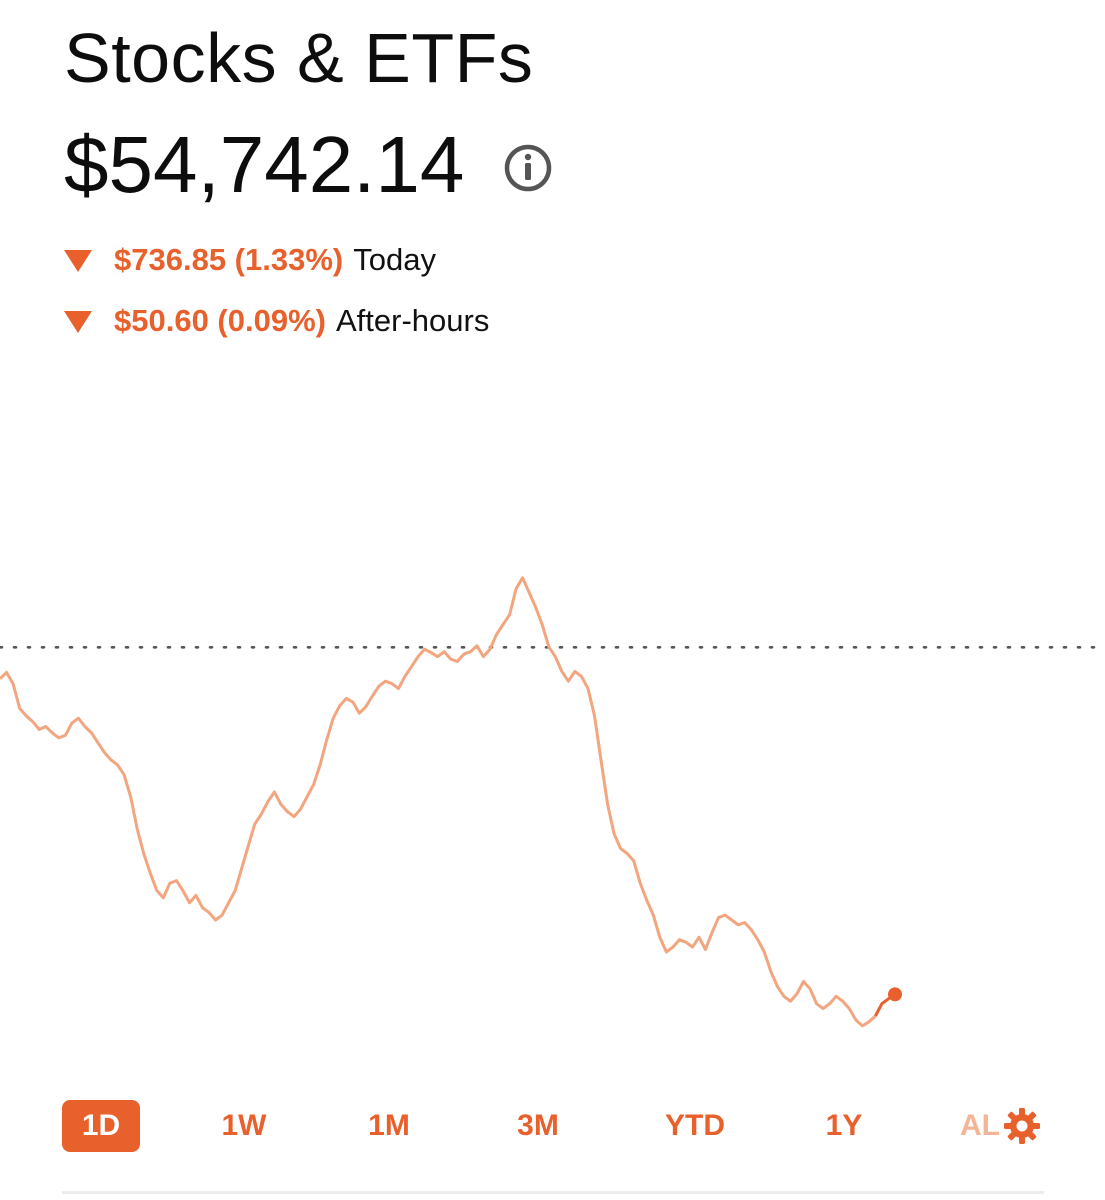  I want to click on range-all-button: AL, so click(980, 1125).